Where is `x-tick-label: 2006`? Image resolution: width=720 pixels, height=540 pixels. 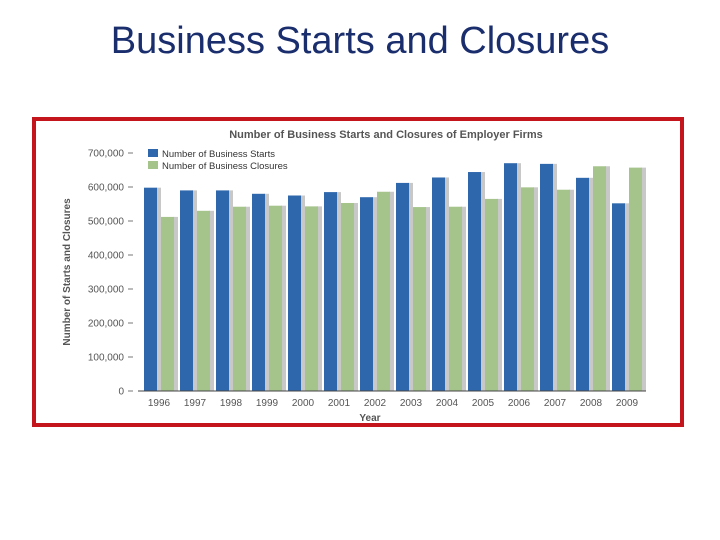
x-tick-label: 2006 is located at coordinates (519, 403).